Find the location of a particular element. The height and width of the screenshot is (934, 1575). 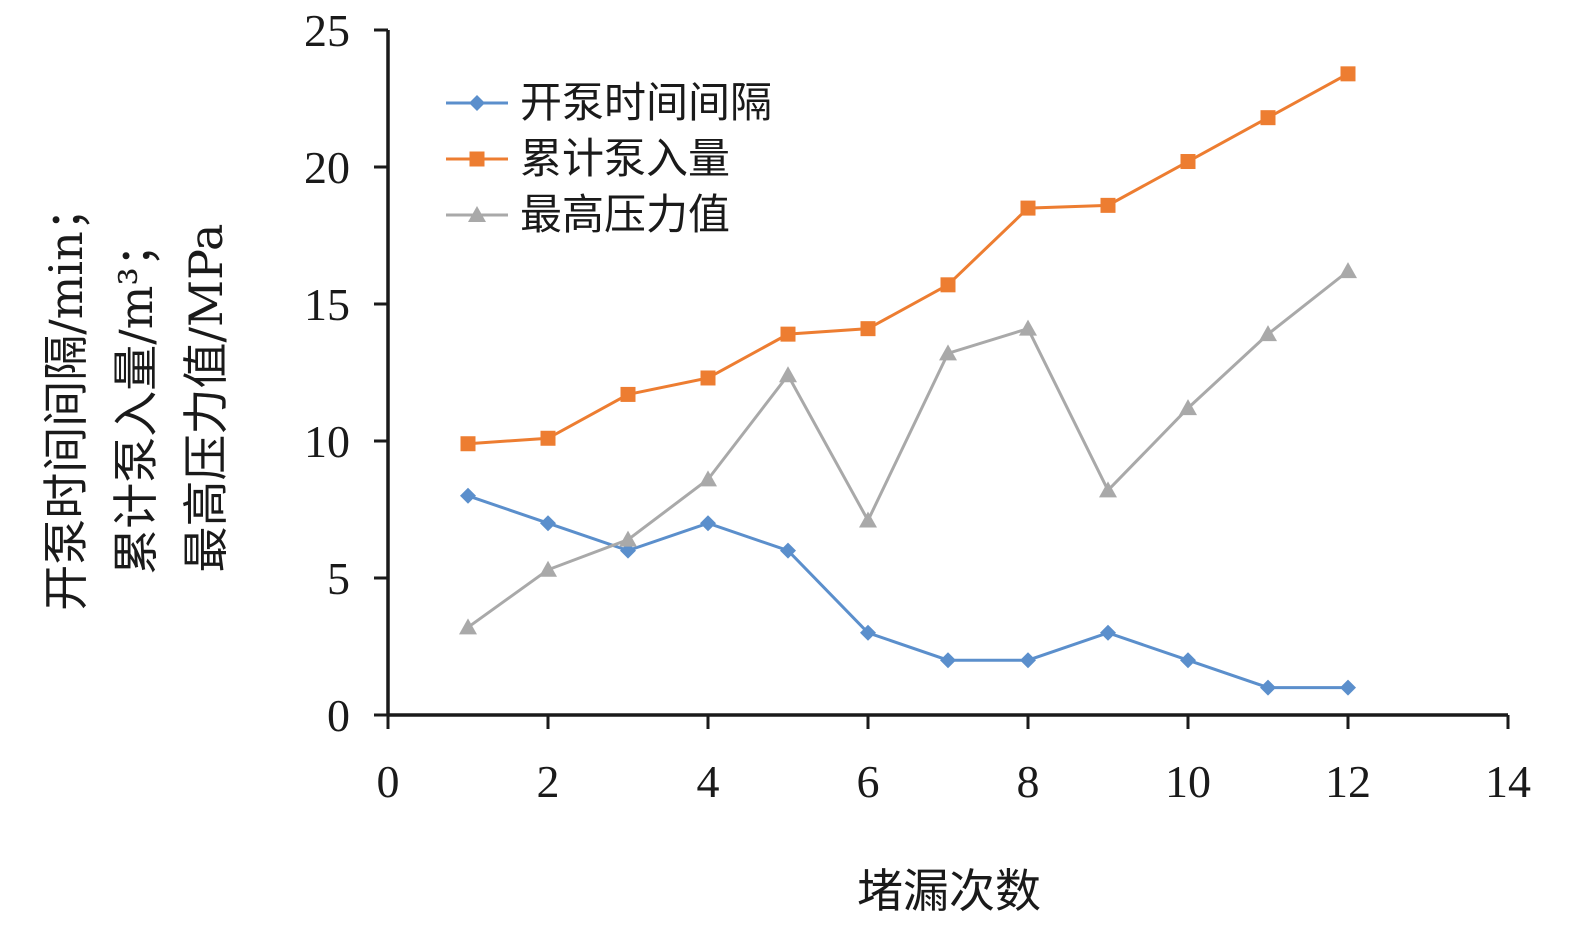

legend-label: 累计泵入量 is located at coordinates (625, 158).